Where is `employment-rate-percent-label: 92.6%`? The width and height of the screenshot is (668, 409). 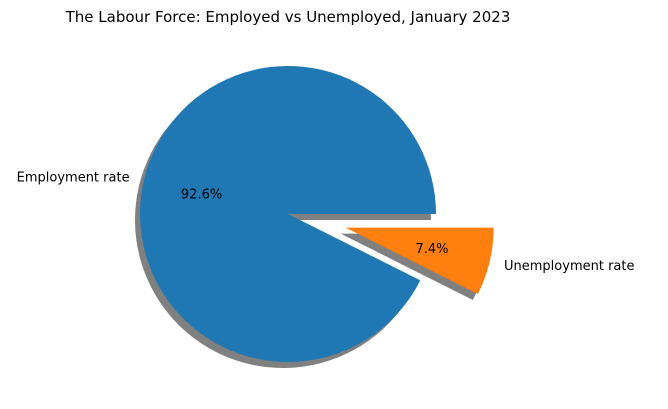
employment-rate-percent-label: 92.6% is located at coordinates (201, 195).